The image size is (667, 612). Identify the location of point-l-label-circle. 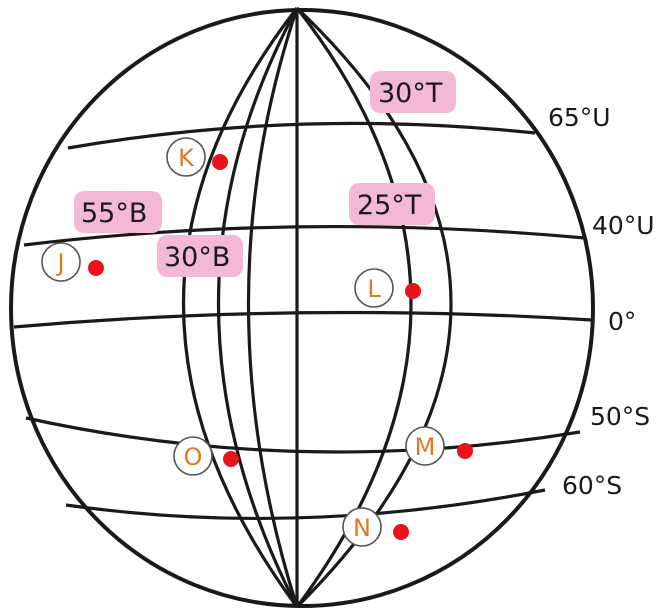
(374, 288).